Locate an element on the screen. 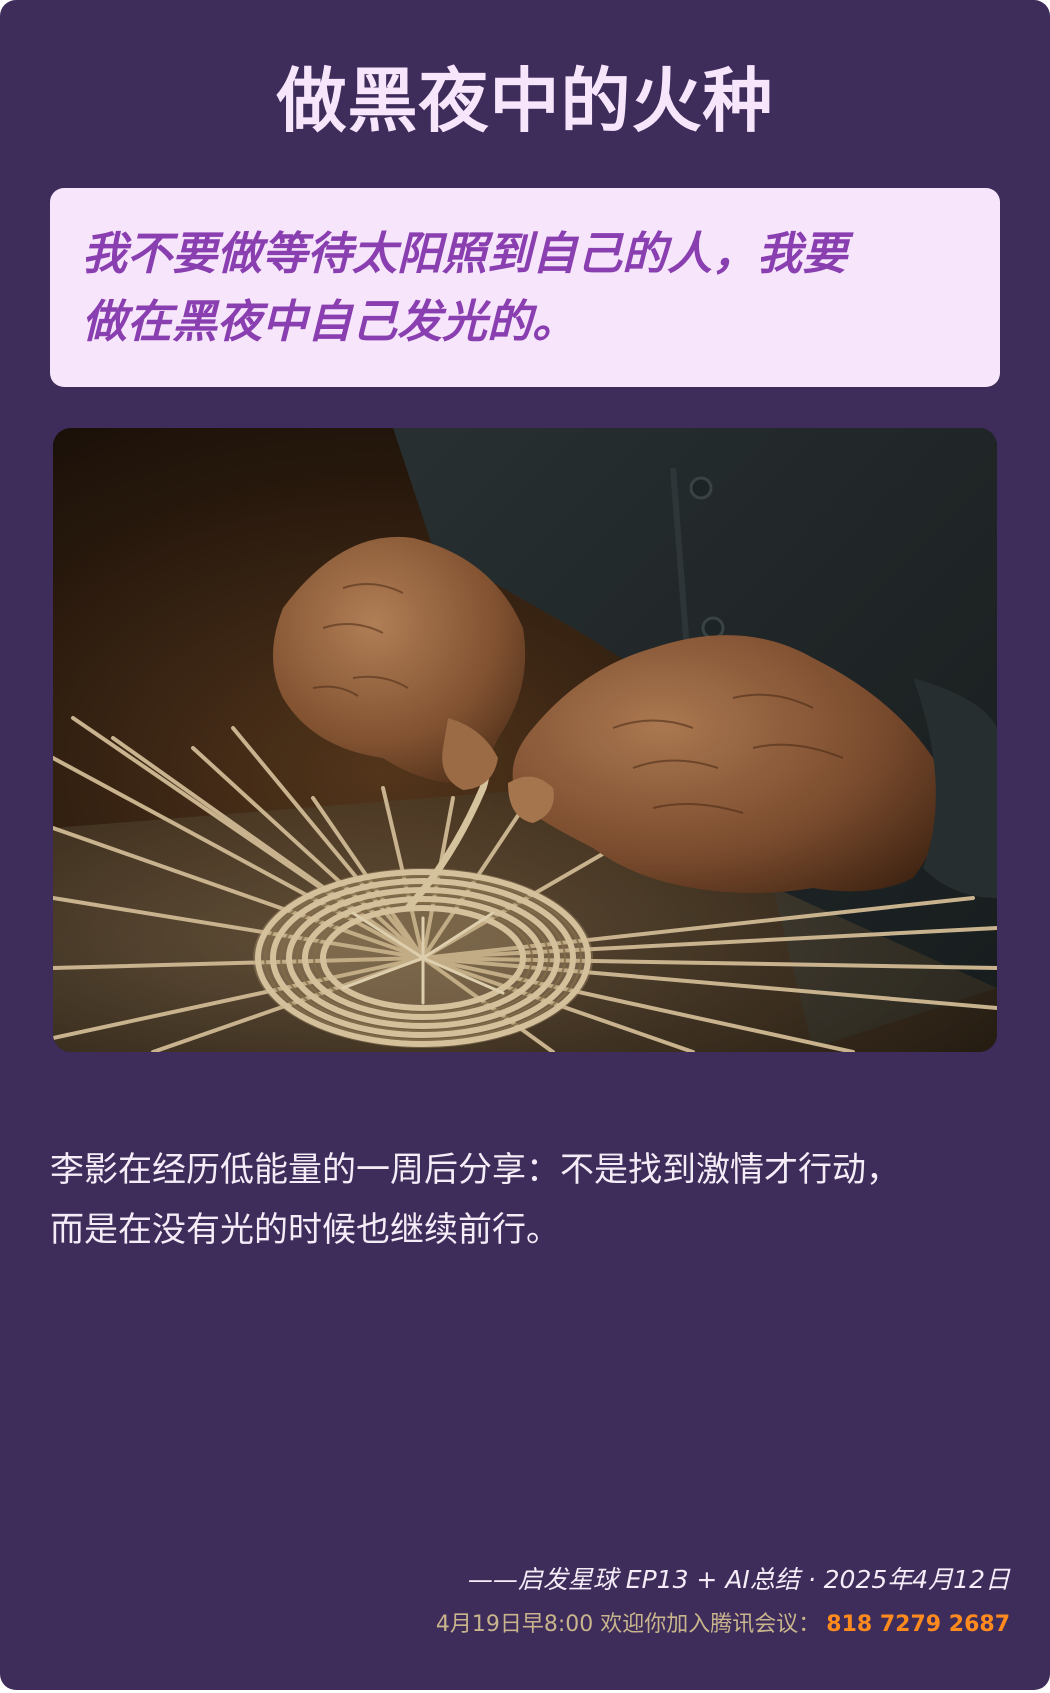 The width and height of the screenshot is (1050, 1693). quote-line-1: 我不要做等待太阳照到自己的人，我要 is located at coordinates (465, 253).